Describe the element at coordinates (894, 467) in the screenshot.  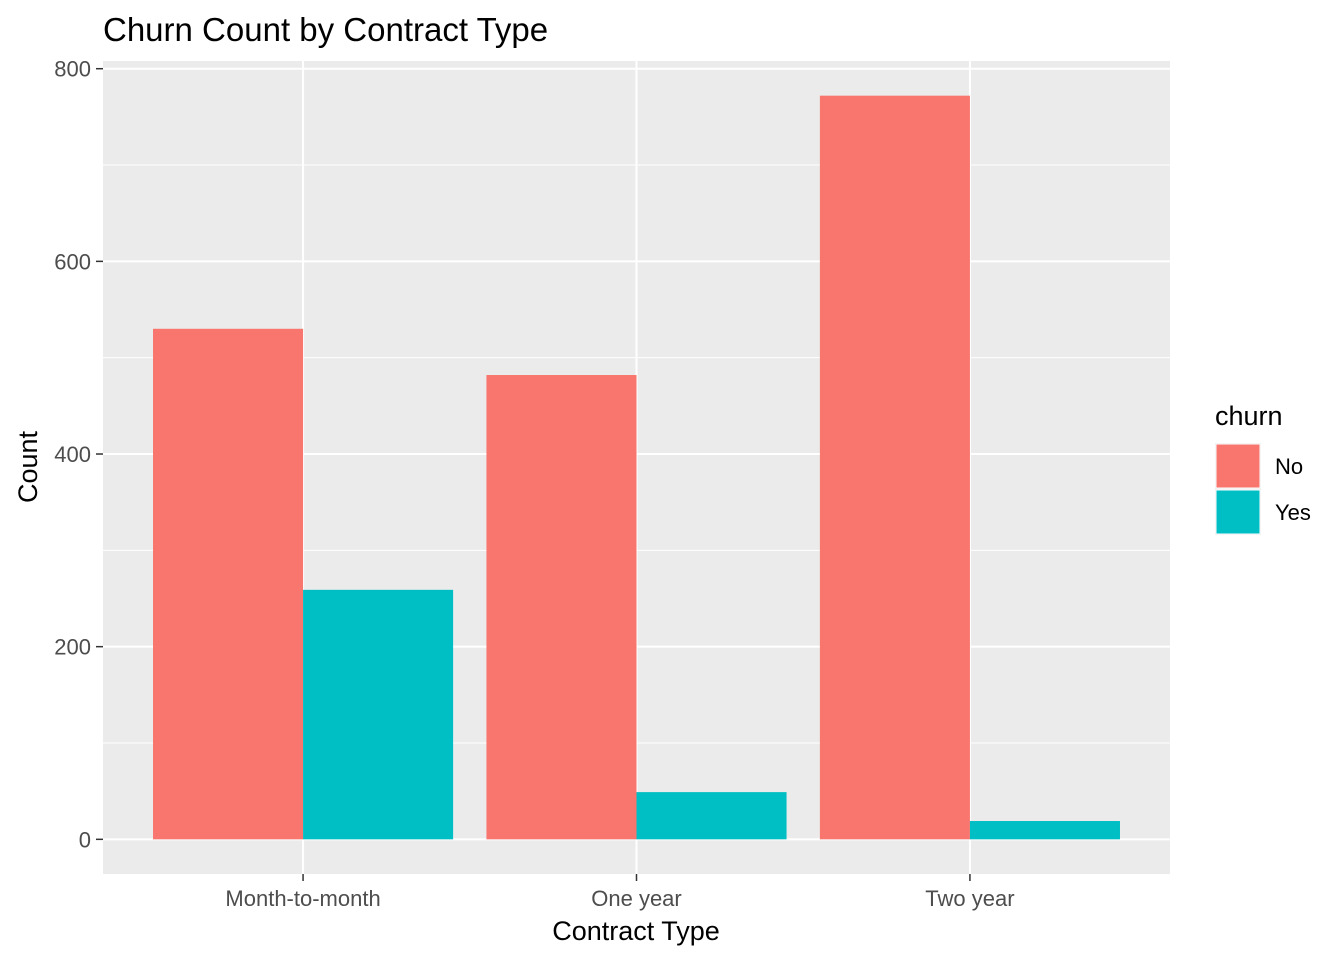
I see `bar-no-two-year` at that location.